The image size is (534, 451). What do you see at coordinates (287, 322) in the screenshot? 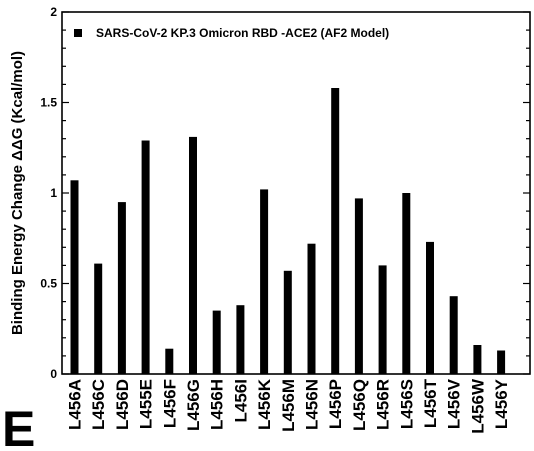
I see `bar-l456m` at bounding box center [287, 322].